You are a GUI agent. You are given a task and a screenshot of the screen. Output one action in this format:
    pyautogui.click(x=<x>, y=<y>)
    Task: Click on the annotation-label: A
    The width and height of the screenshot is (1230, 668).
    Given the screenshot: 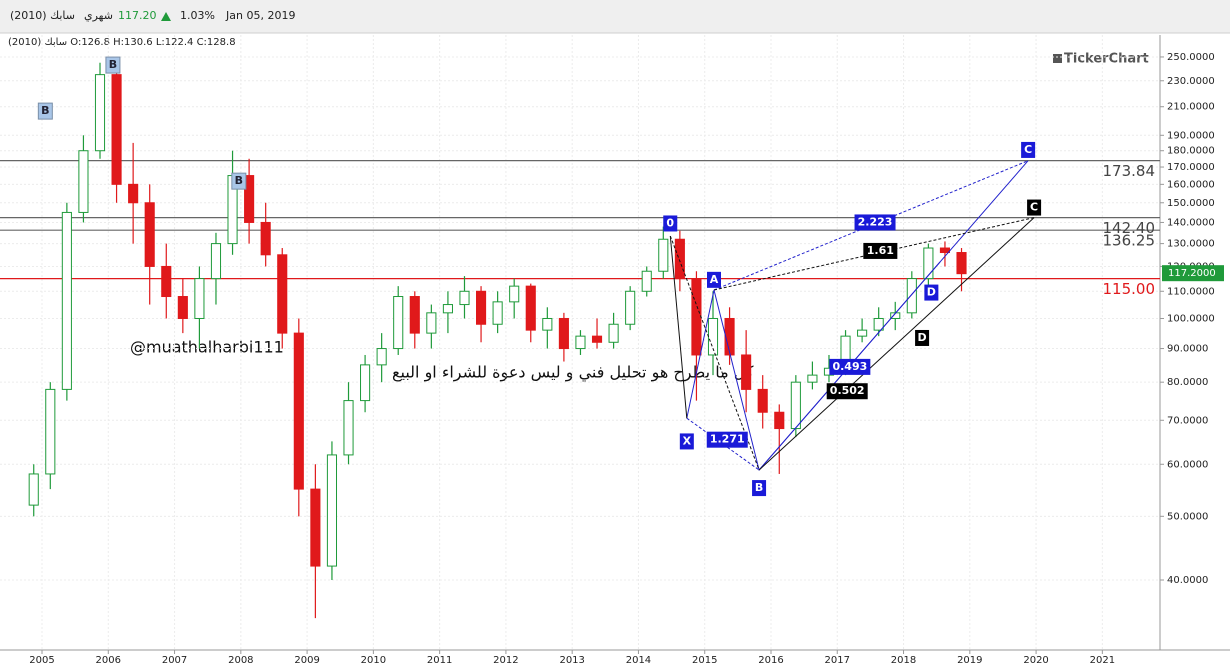 What is the action you would take?
    pyautogui.click(x=714, y=279)
    